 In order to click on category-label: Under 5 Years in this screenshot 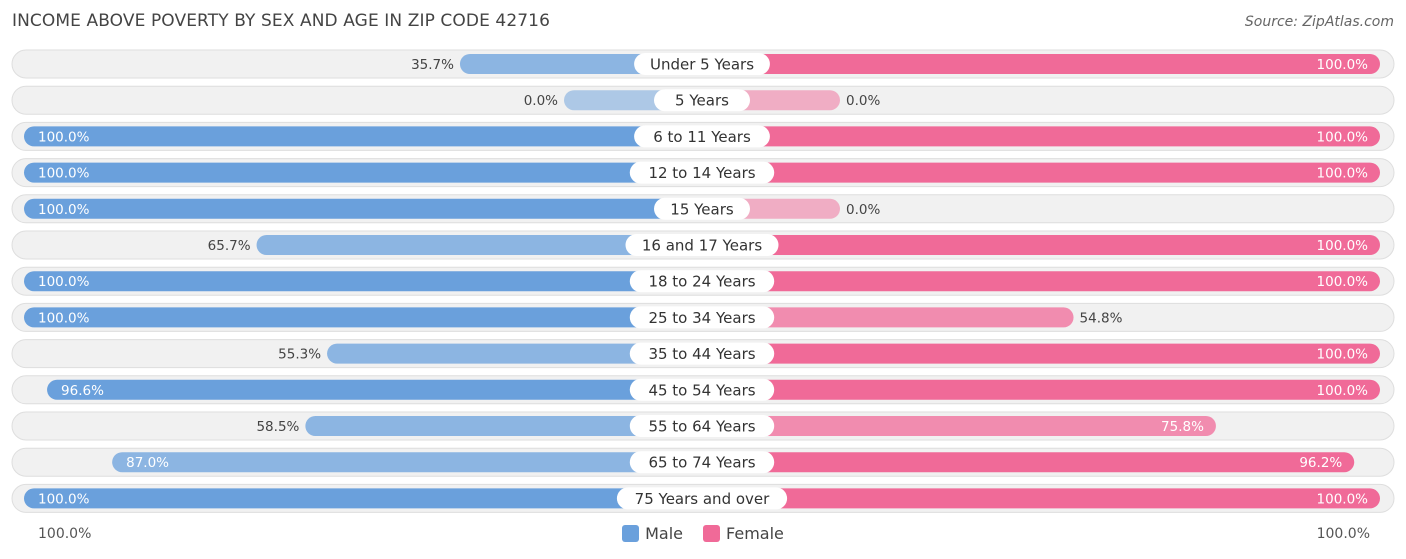, I will do `click(702, 65)`.